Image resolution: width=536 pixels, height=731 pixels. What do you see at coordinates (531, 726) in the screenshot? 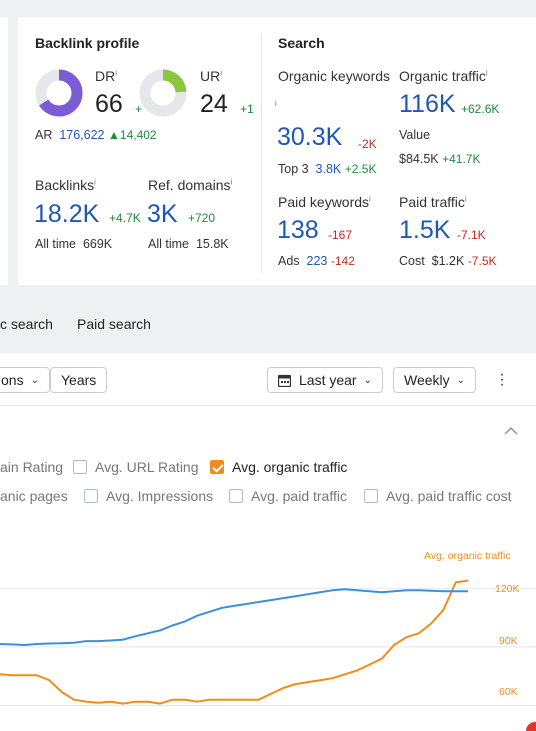
I see `notification-badge` at bounding box center [531, 726].